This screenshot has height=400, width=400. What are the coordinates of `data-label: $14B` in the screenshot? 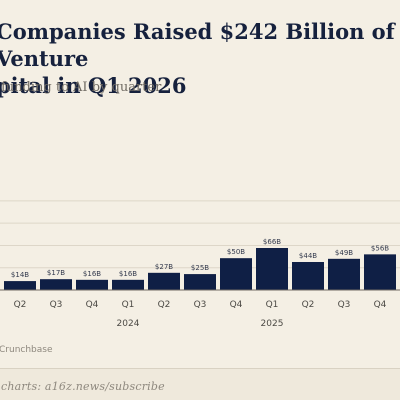 It's located at (20, 275).